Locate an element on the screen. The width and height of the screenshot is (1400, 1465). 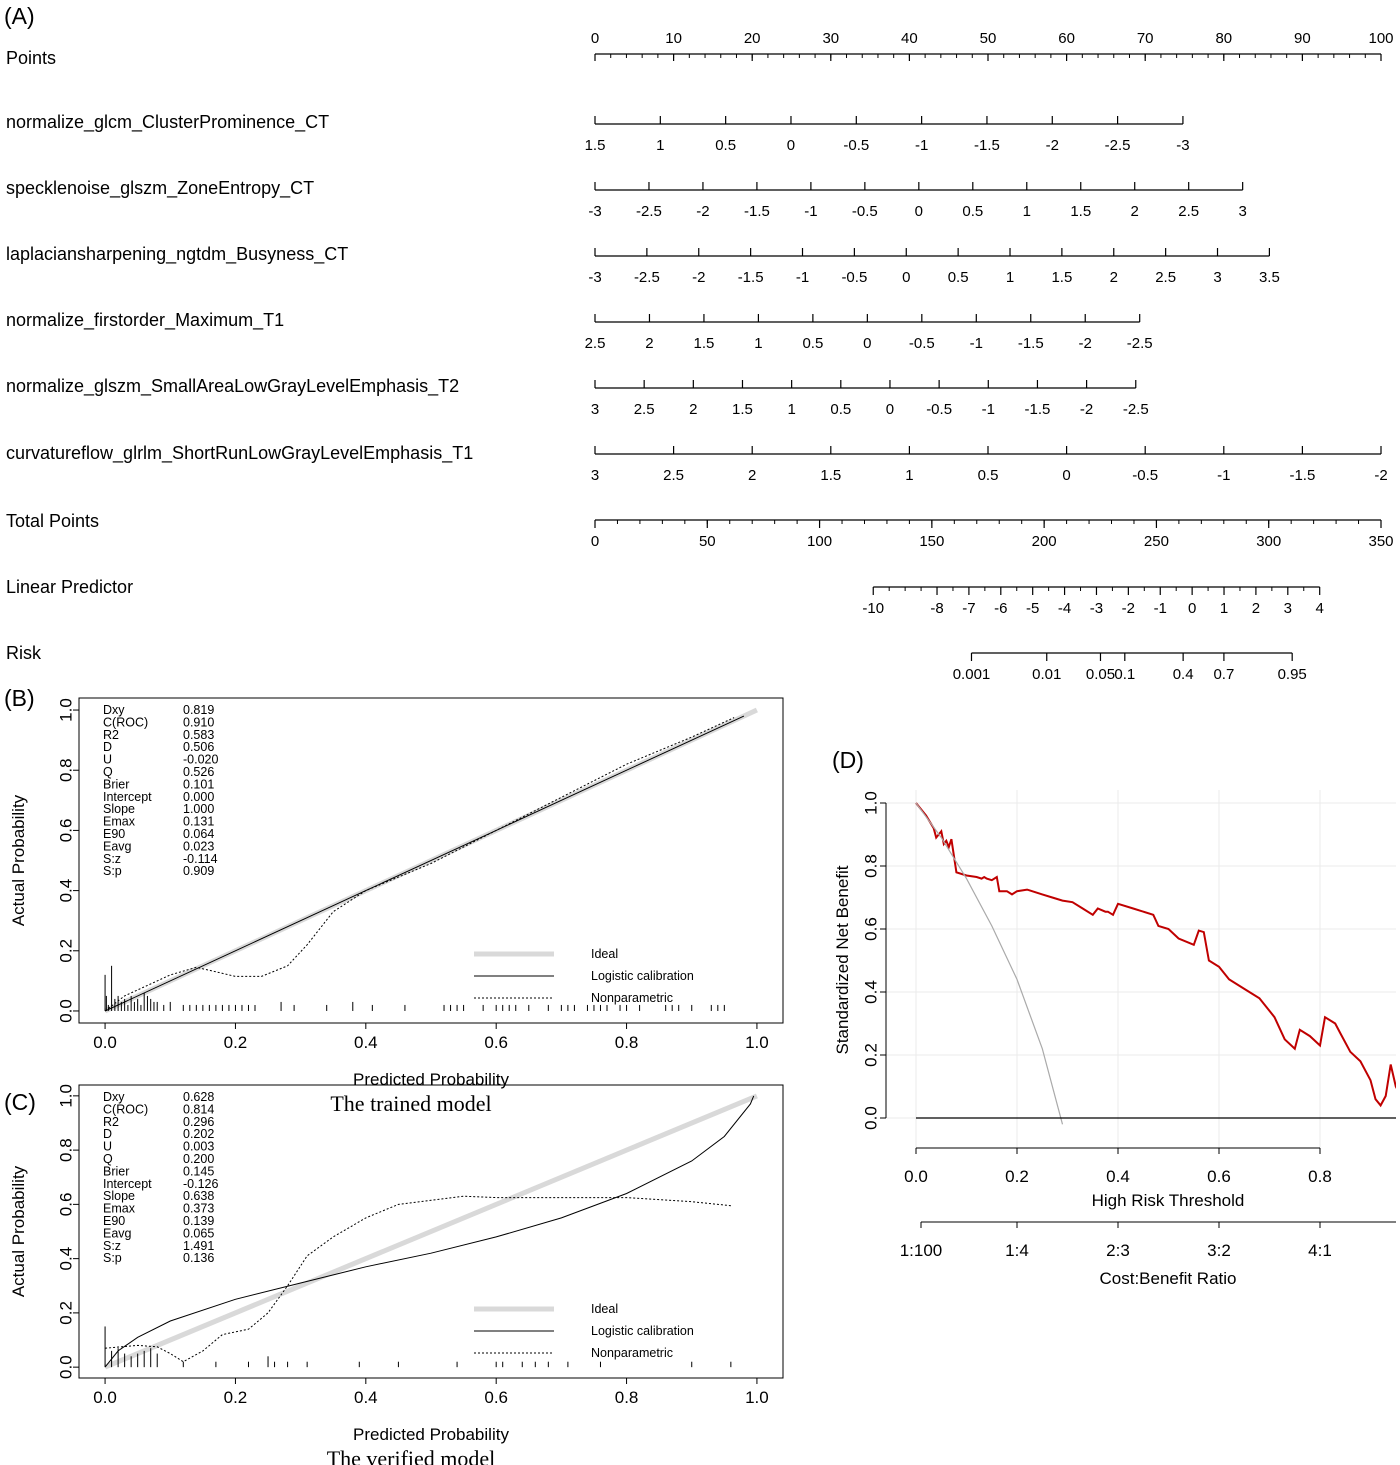
tick-label: 0.1 is located at coordinates (1124, 674).